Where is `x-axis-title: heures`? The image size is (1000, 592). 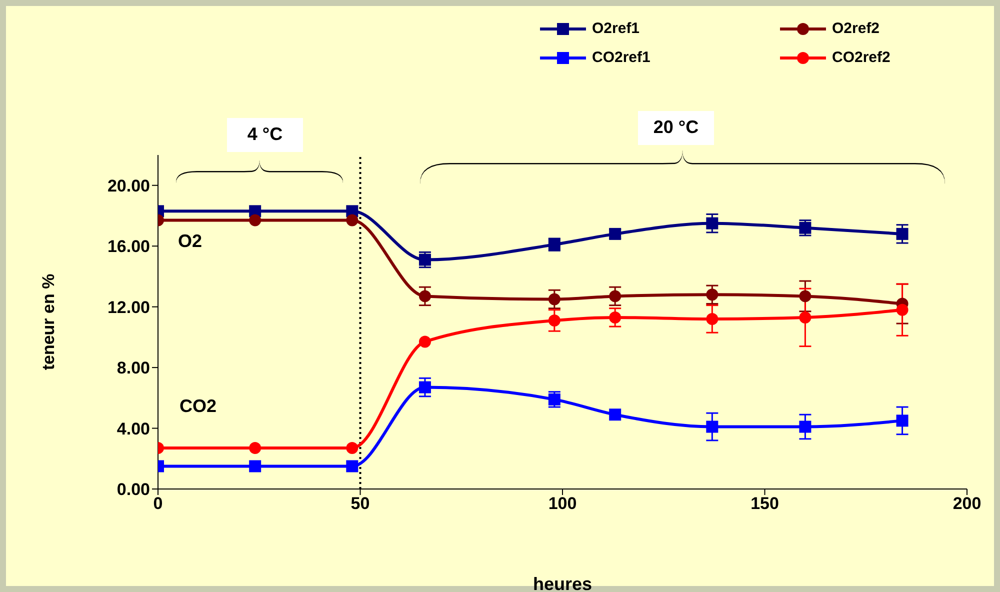
x-axis-title: heures is located at coordinates (562, 583).